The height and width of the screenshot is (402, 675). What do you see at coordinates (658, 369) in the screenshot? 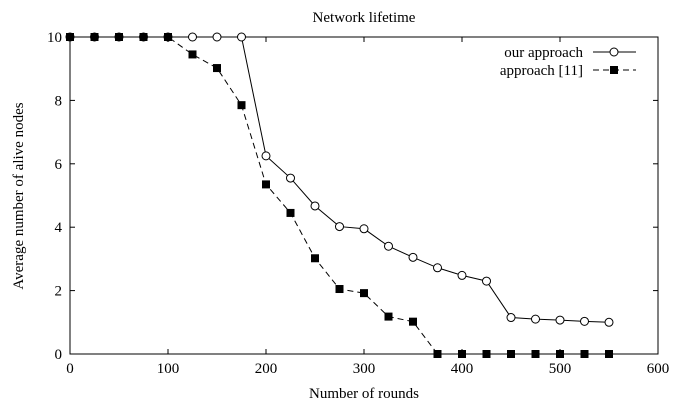
I see `x-tick-label: 600` at bounding box center [658, 369].